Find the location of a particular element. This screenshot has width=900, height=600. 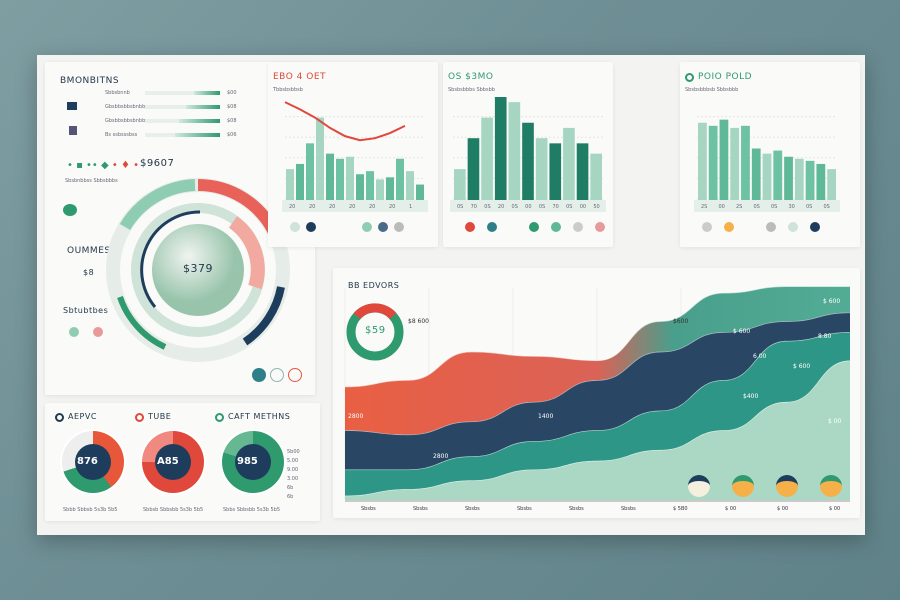

stream-line is located at coordinates (597, 336).